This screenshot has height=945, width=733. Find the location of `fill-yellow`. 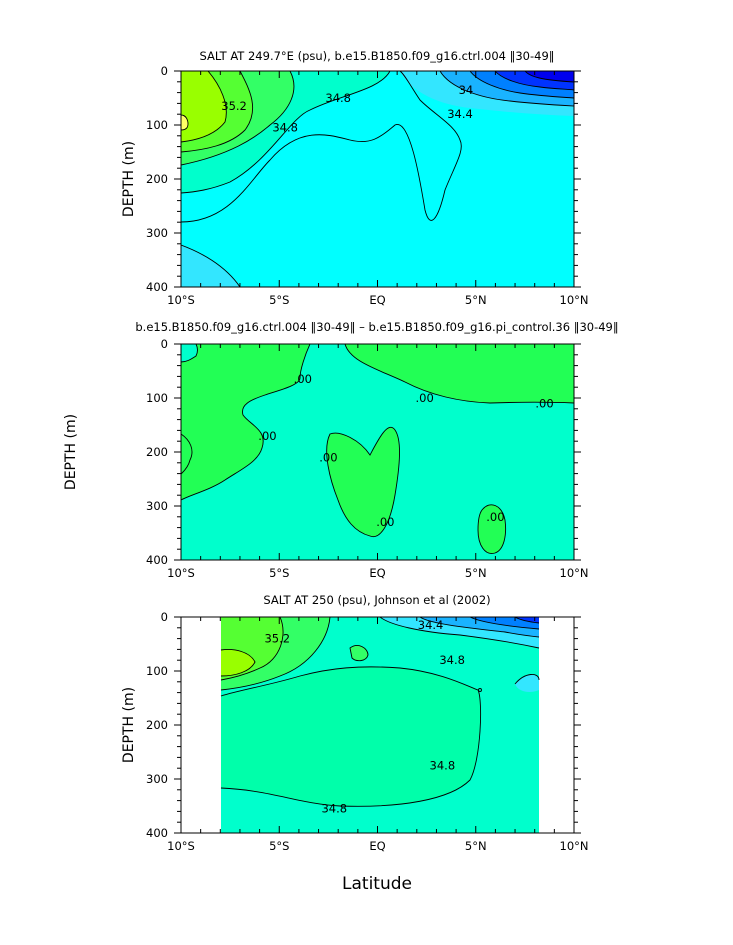

fill-yellow is located at coordinates (184, 122).